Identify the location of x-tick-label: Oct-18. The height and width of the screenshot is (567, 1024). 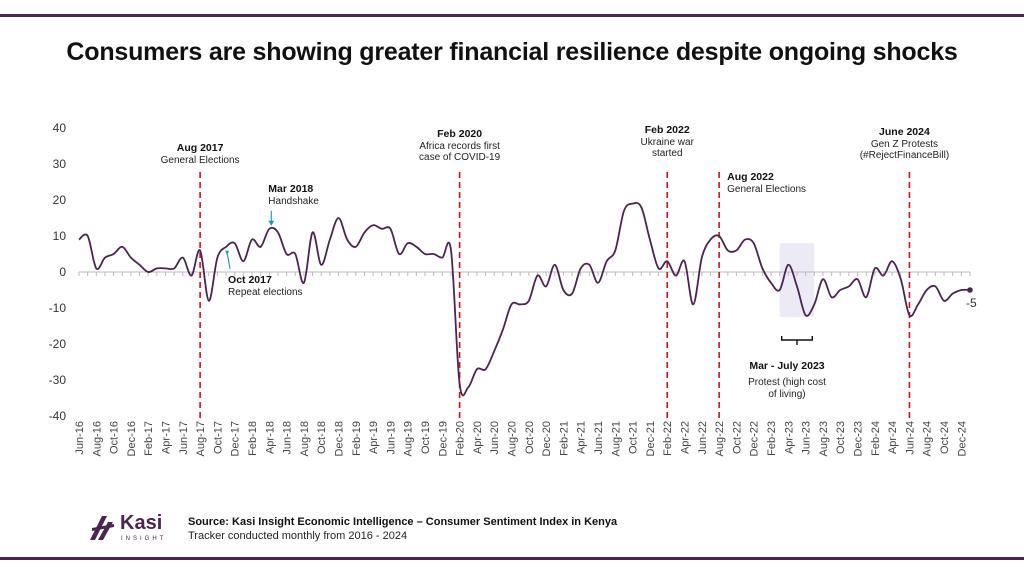
(322, 437).